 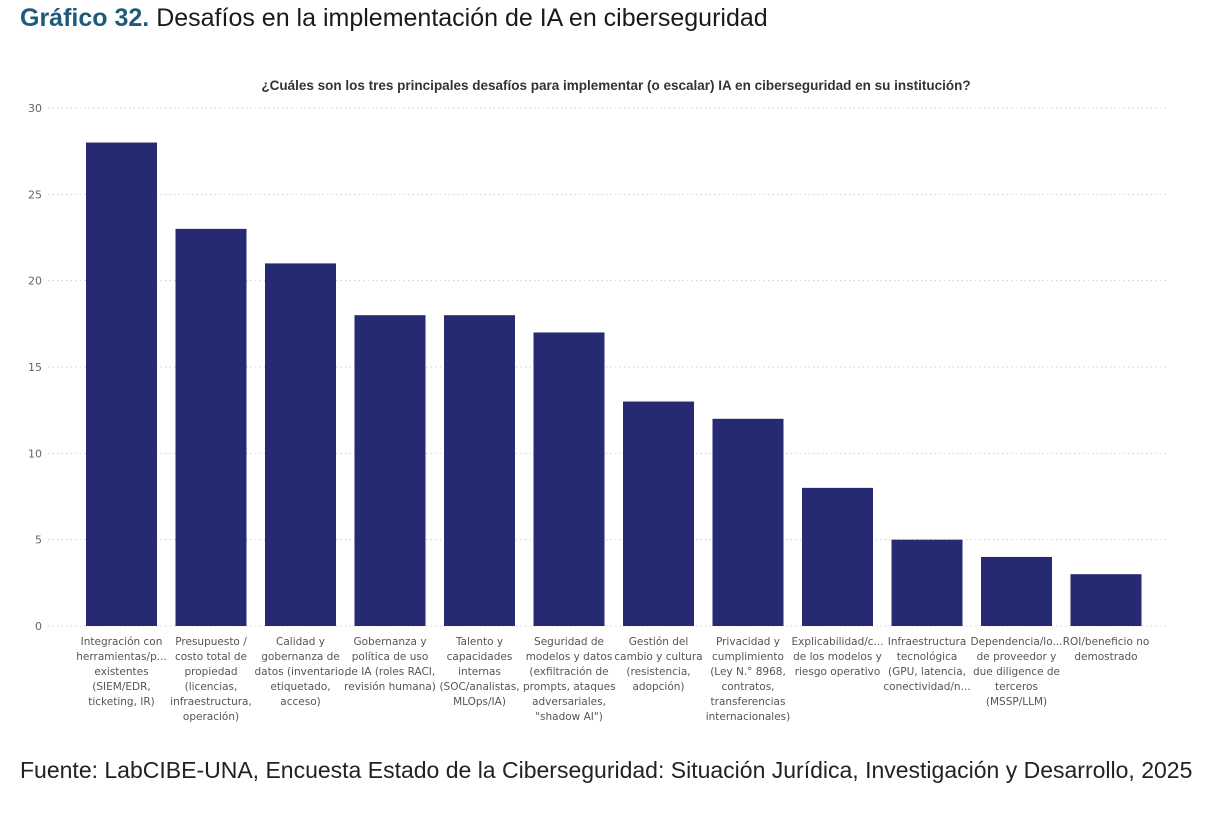 What do you see at coordinates (121, 687) in the screenshot?
I see `x-tick-label-line: (SIEM/EDR,` at bounding box center [121, 687].